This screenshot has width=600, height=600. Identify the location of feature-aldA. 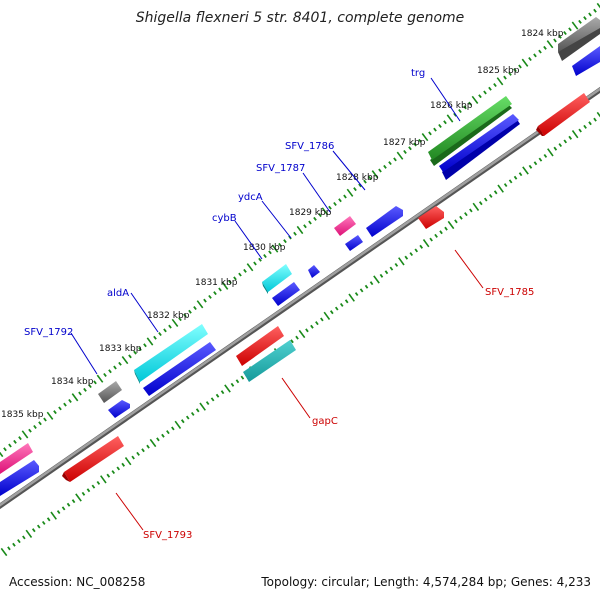
(171, 354).